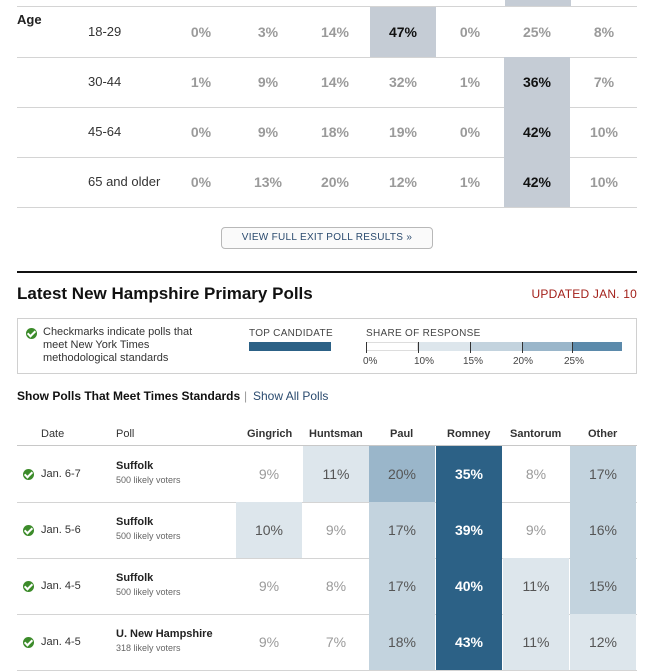  Describe the element at coordinates (403, 82) in the screenshot. I see `exit-poll-cell: 32%` at that location.